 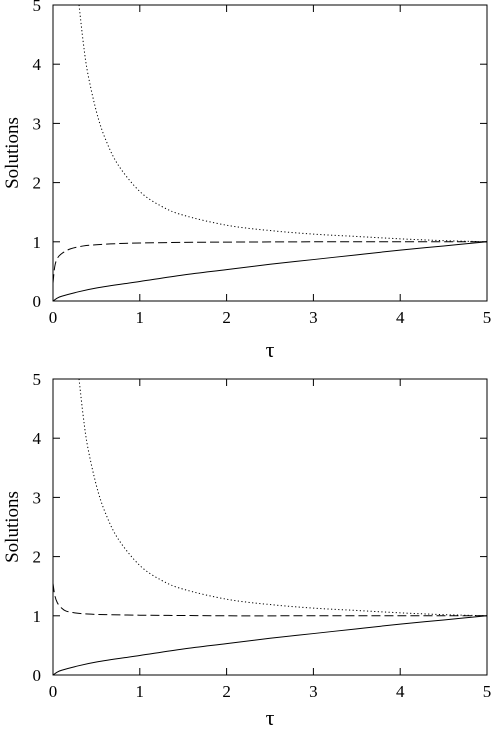 I want to click on bottom-y-axis-label: Solutions, so click(x=12, y=527).